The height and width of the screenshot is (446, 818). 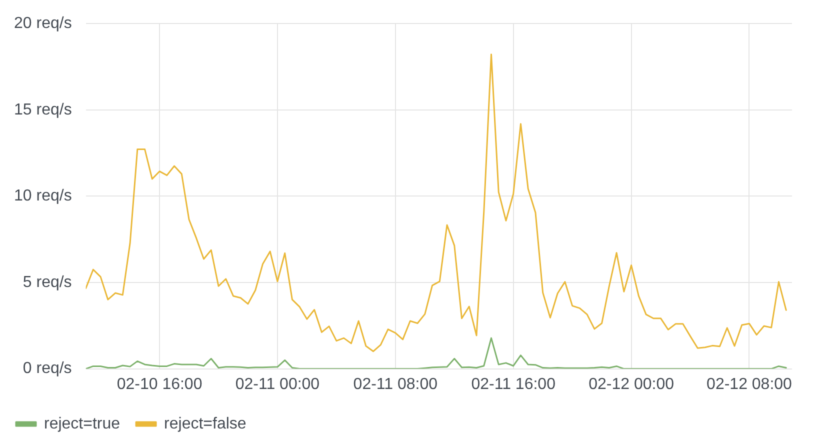 What do you see at coordinates (159, 384) in the screenshot?
I see `x-tick-label: 02-10 16:00` at bounding box center [159, 384].